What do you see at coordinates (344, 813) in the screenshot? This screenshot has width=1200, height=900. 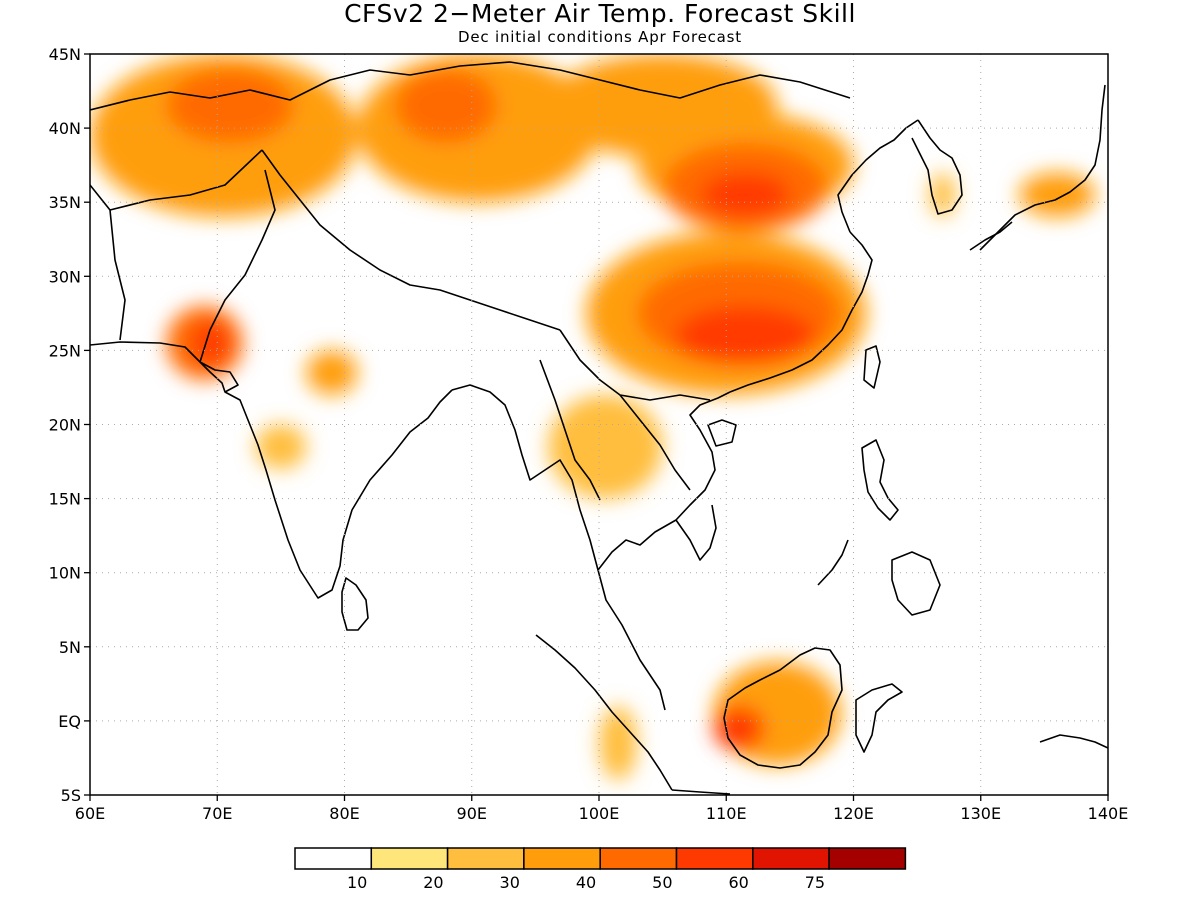 I see `lon-tick-label: 80E` at bounding box center [344, 813].